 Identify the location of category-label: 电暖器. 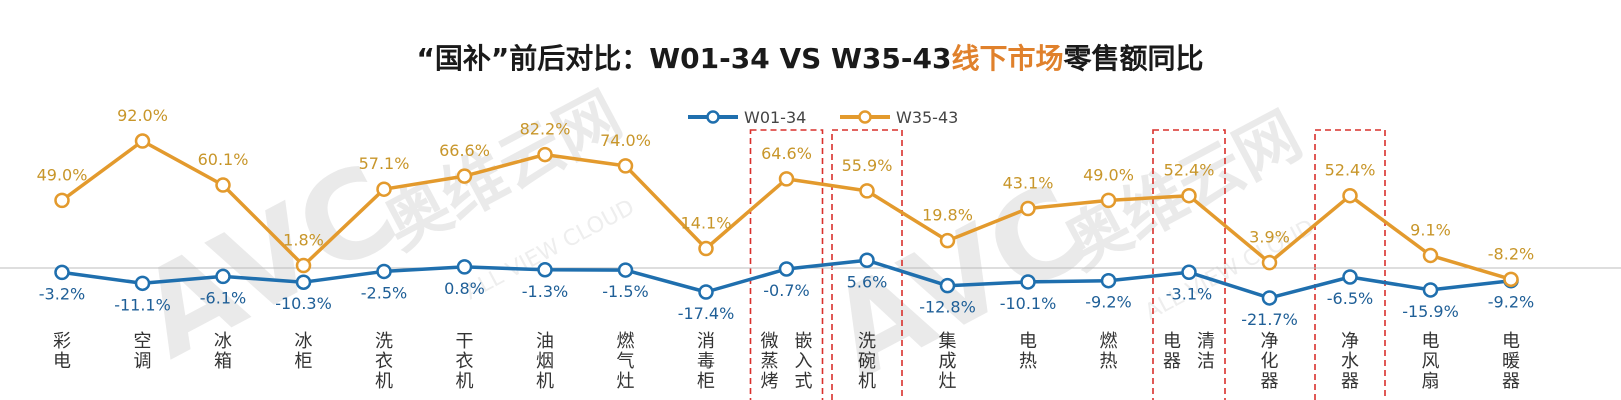
(1511, 361).